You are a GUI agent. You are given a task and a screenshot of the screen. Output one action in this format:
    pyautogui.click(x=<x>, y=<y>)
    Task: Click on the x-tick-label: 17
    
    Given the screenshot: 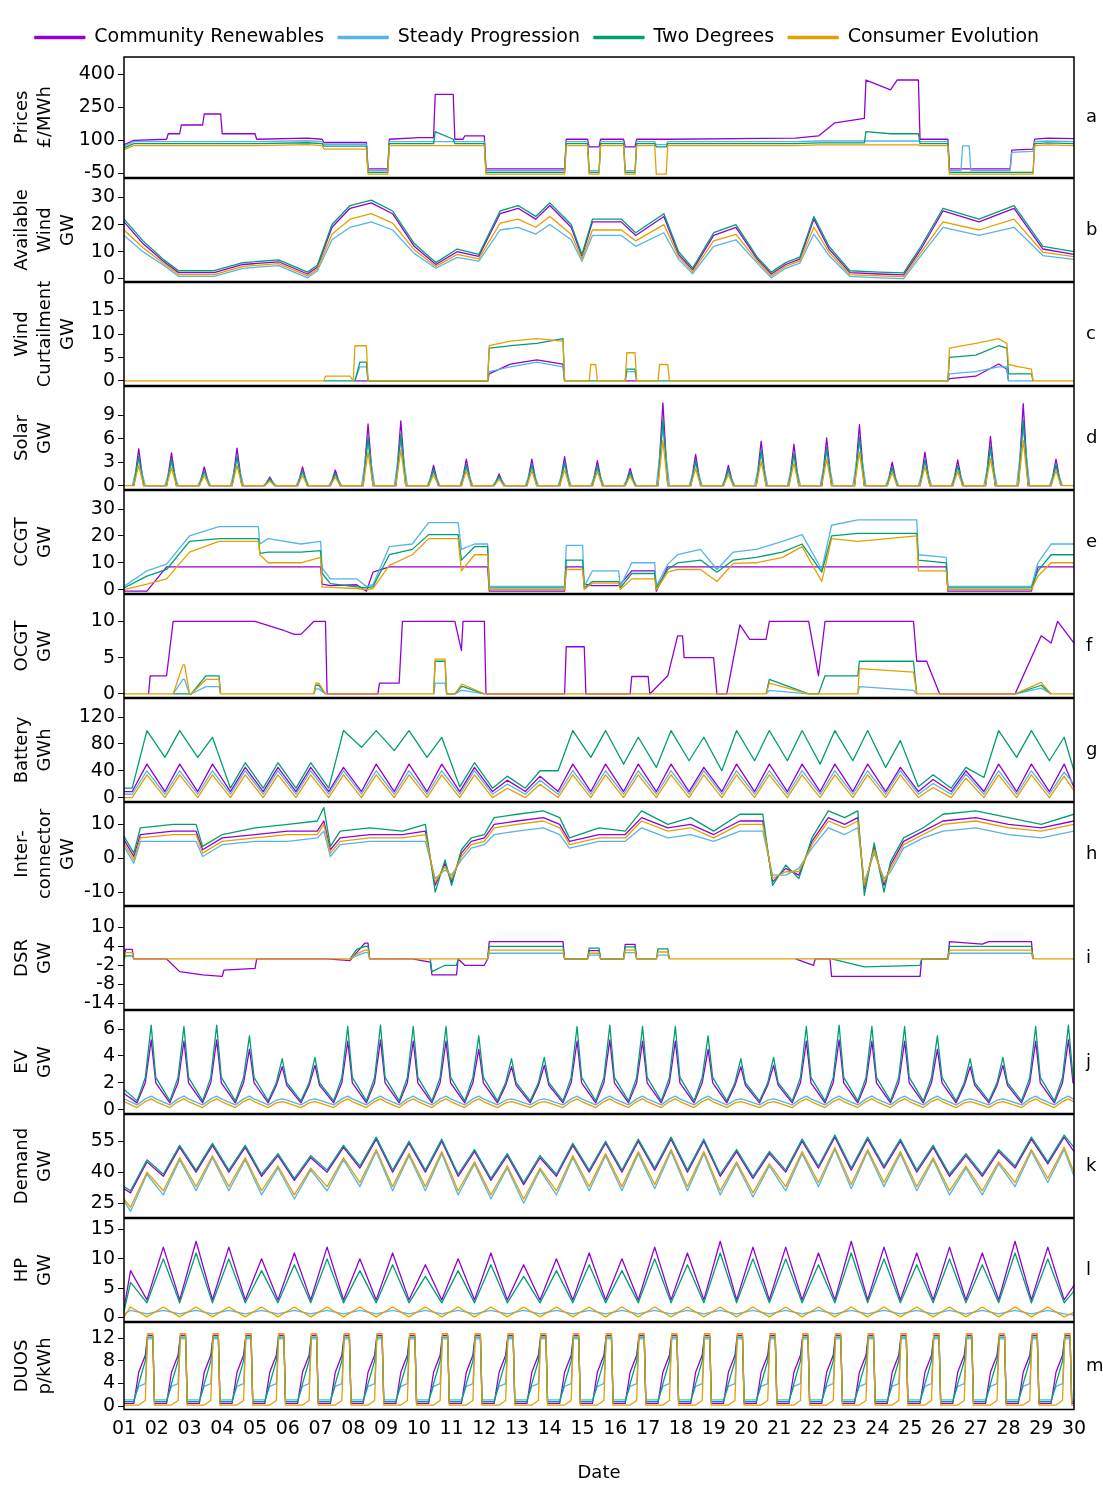 What is the action you would take?
    pyautogui.click(x=648, y=1426)
    